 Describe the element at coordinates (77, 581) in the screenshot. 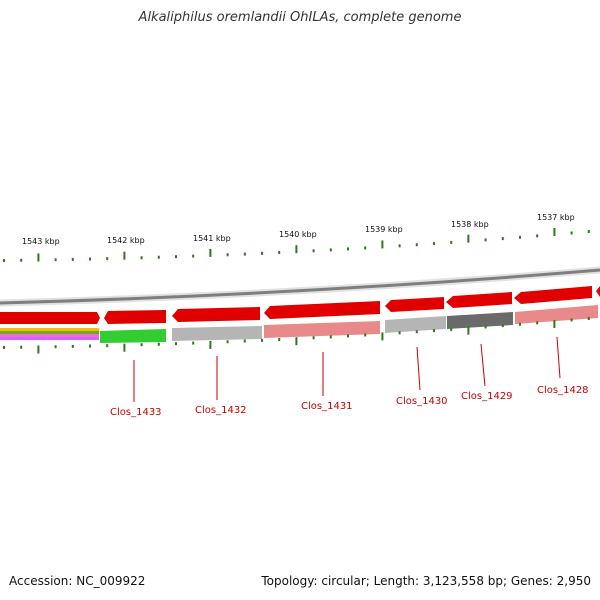

I see `accession-label: Accession: NC_009922` at that location.